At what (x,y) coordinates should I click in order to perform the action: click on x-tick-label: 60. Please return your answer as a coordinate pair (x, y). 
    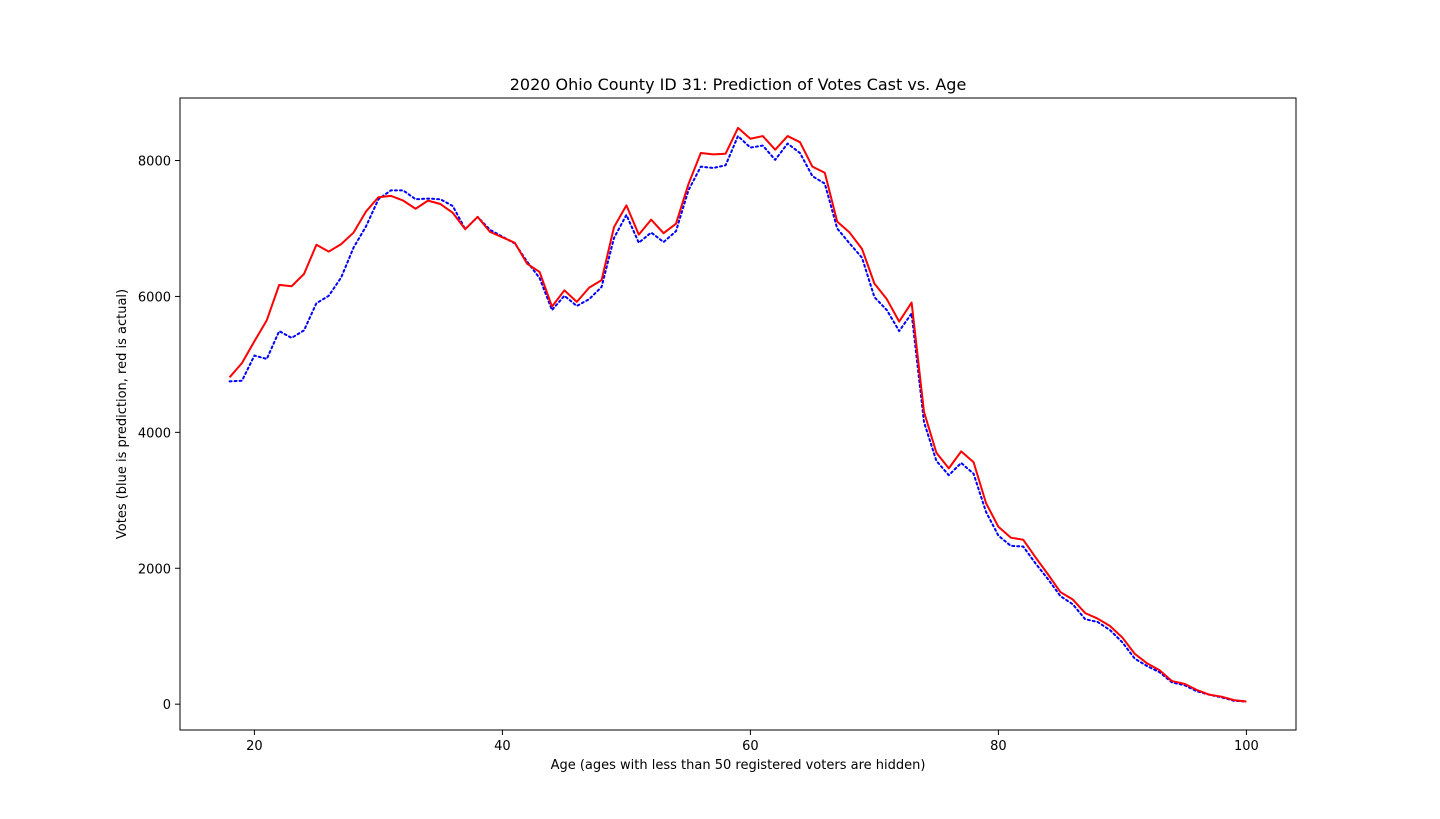
    Looking at the image, I should click on (750, 746).